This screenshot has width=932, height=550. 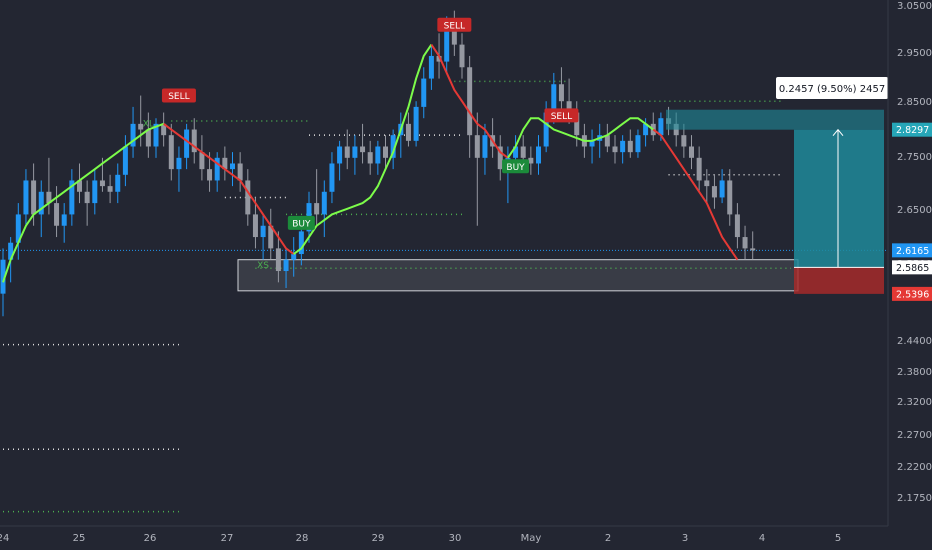 I want to click on y-tick-label: 2.1750, so click(x=914, y=498).